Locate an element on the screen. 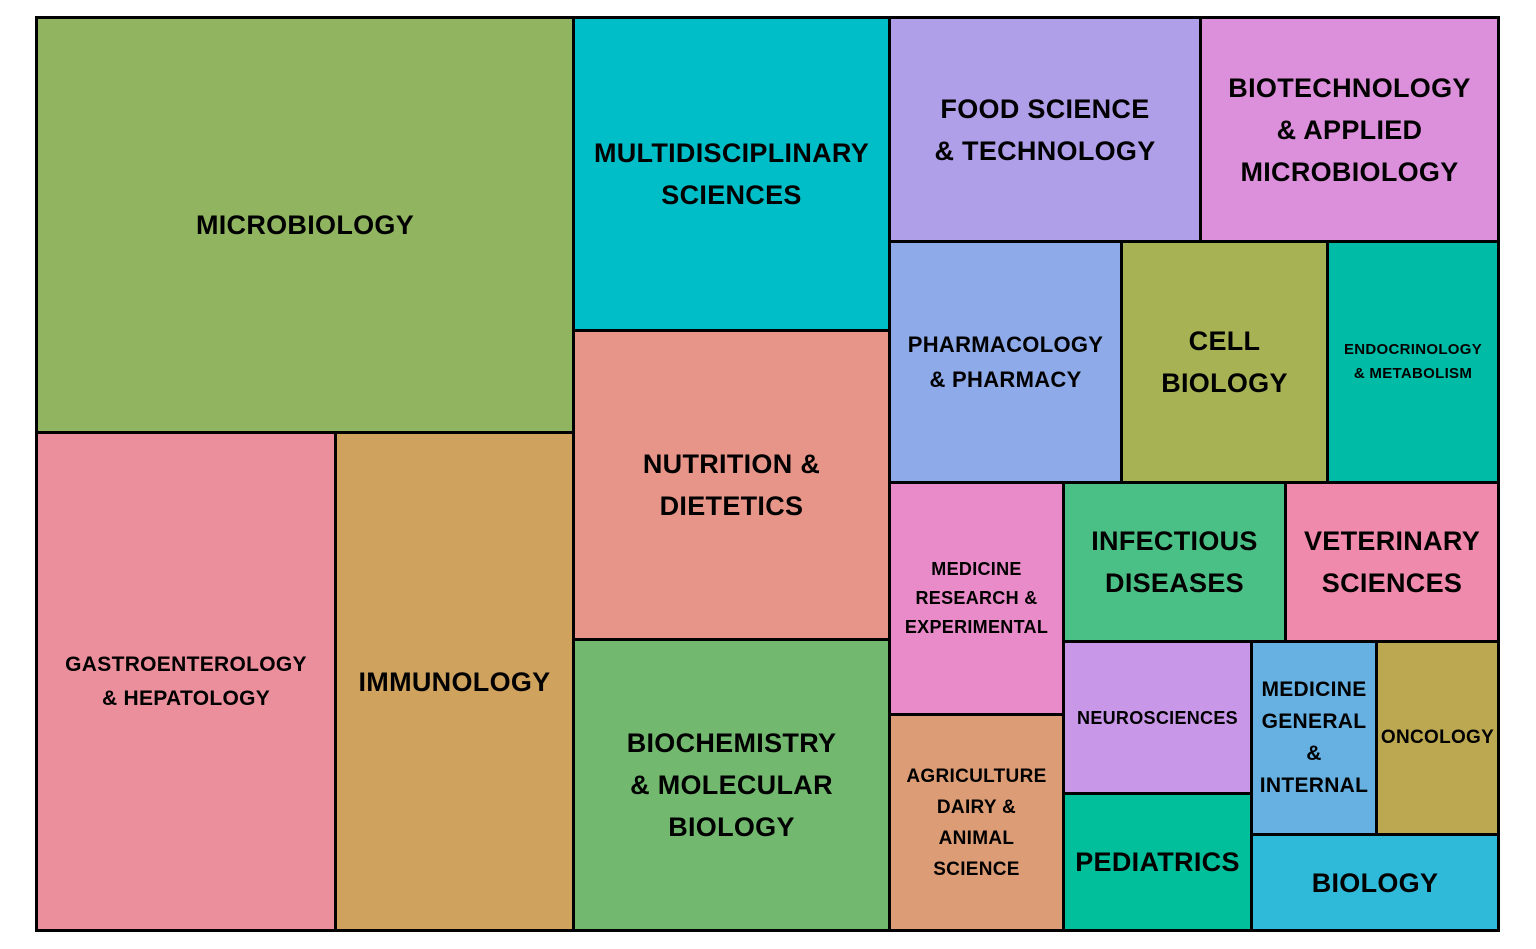  tile-immunology: IMMUNOLOGY is located at coordinates (454, 681).